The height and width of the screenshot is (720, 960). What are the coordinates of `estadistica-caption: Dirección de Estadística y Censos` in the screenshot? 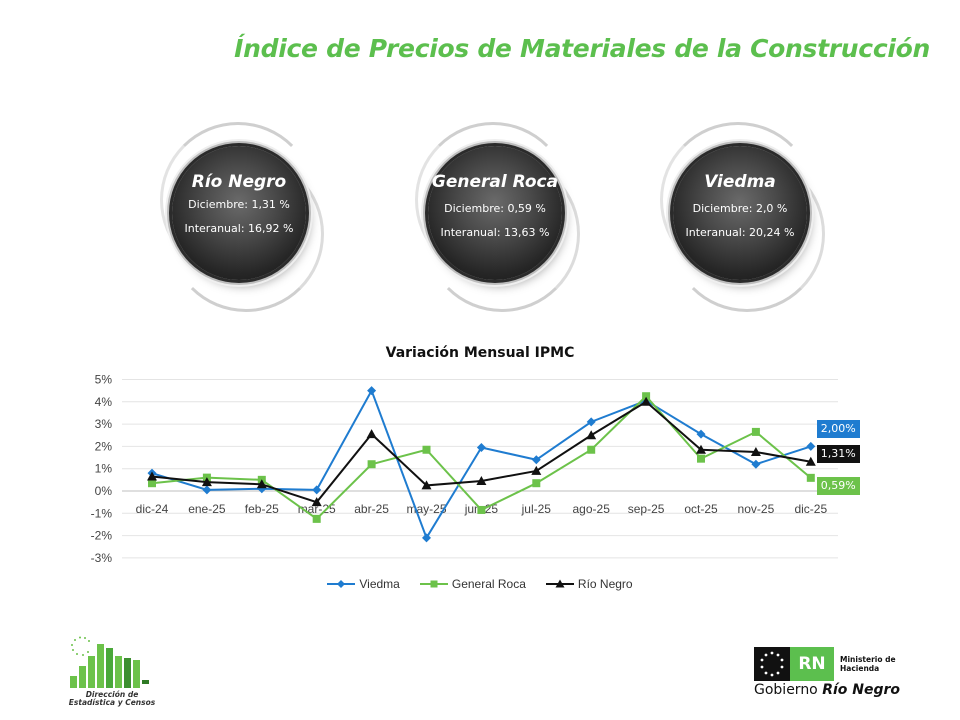 It's located at (112, 699).